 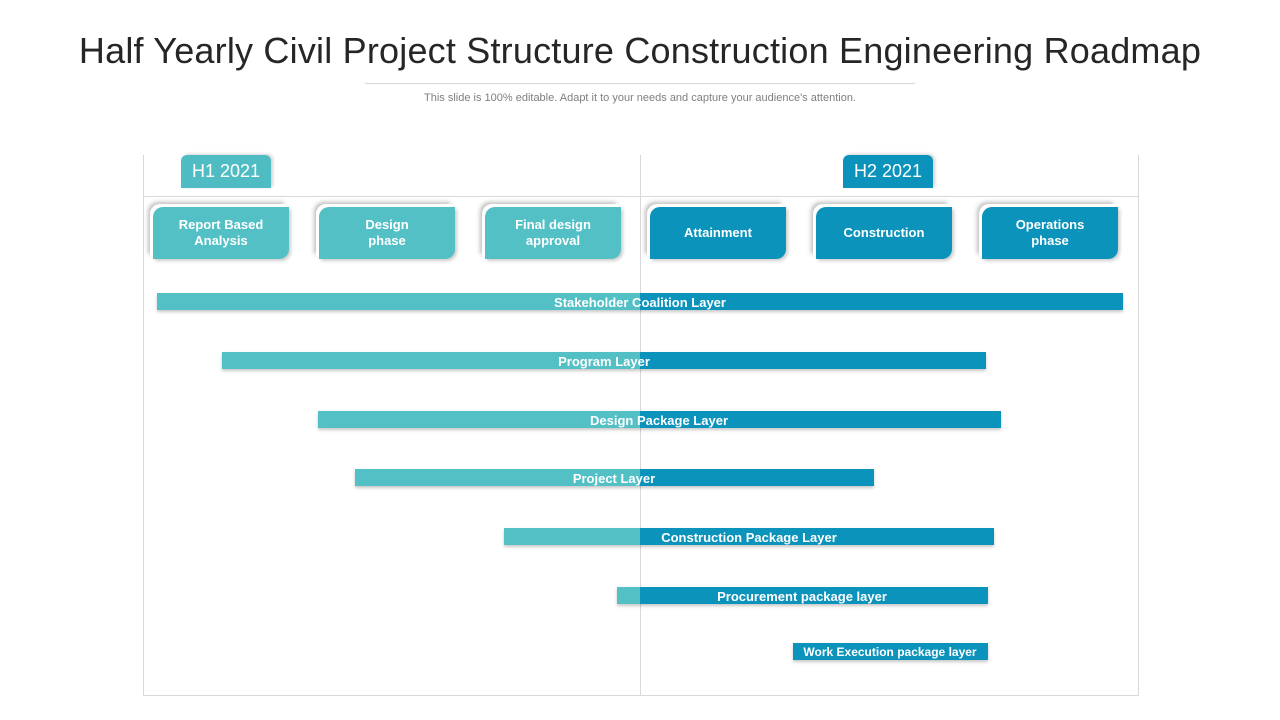 I want to click on half-tab-h1: H1 2021, so click(x=226, y=171).